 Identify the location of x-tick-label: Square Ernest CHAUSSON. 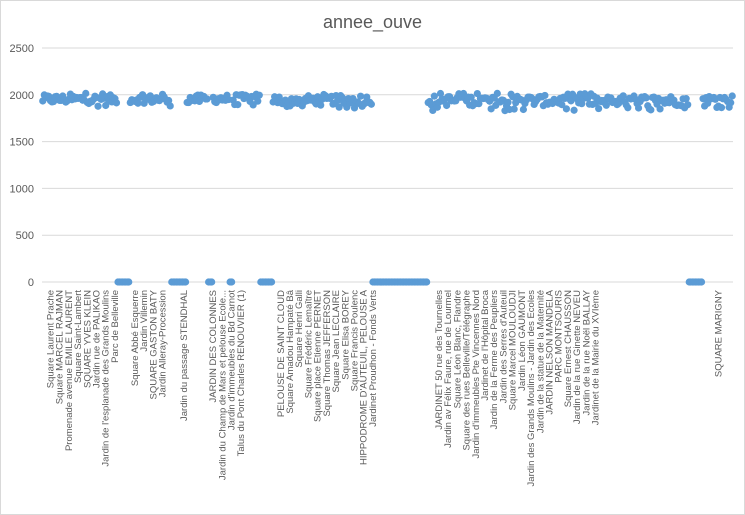
(568, 348).